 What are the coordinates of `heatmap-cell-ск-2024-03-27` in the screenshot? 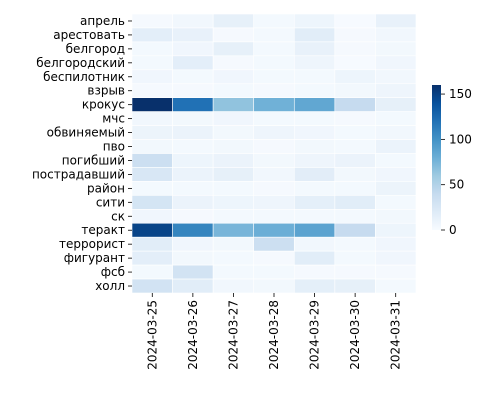 It's located at (233, 216).